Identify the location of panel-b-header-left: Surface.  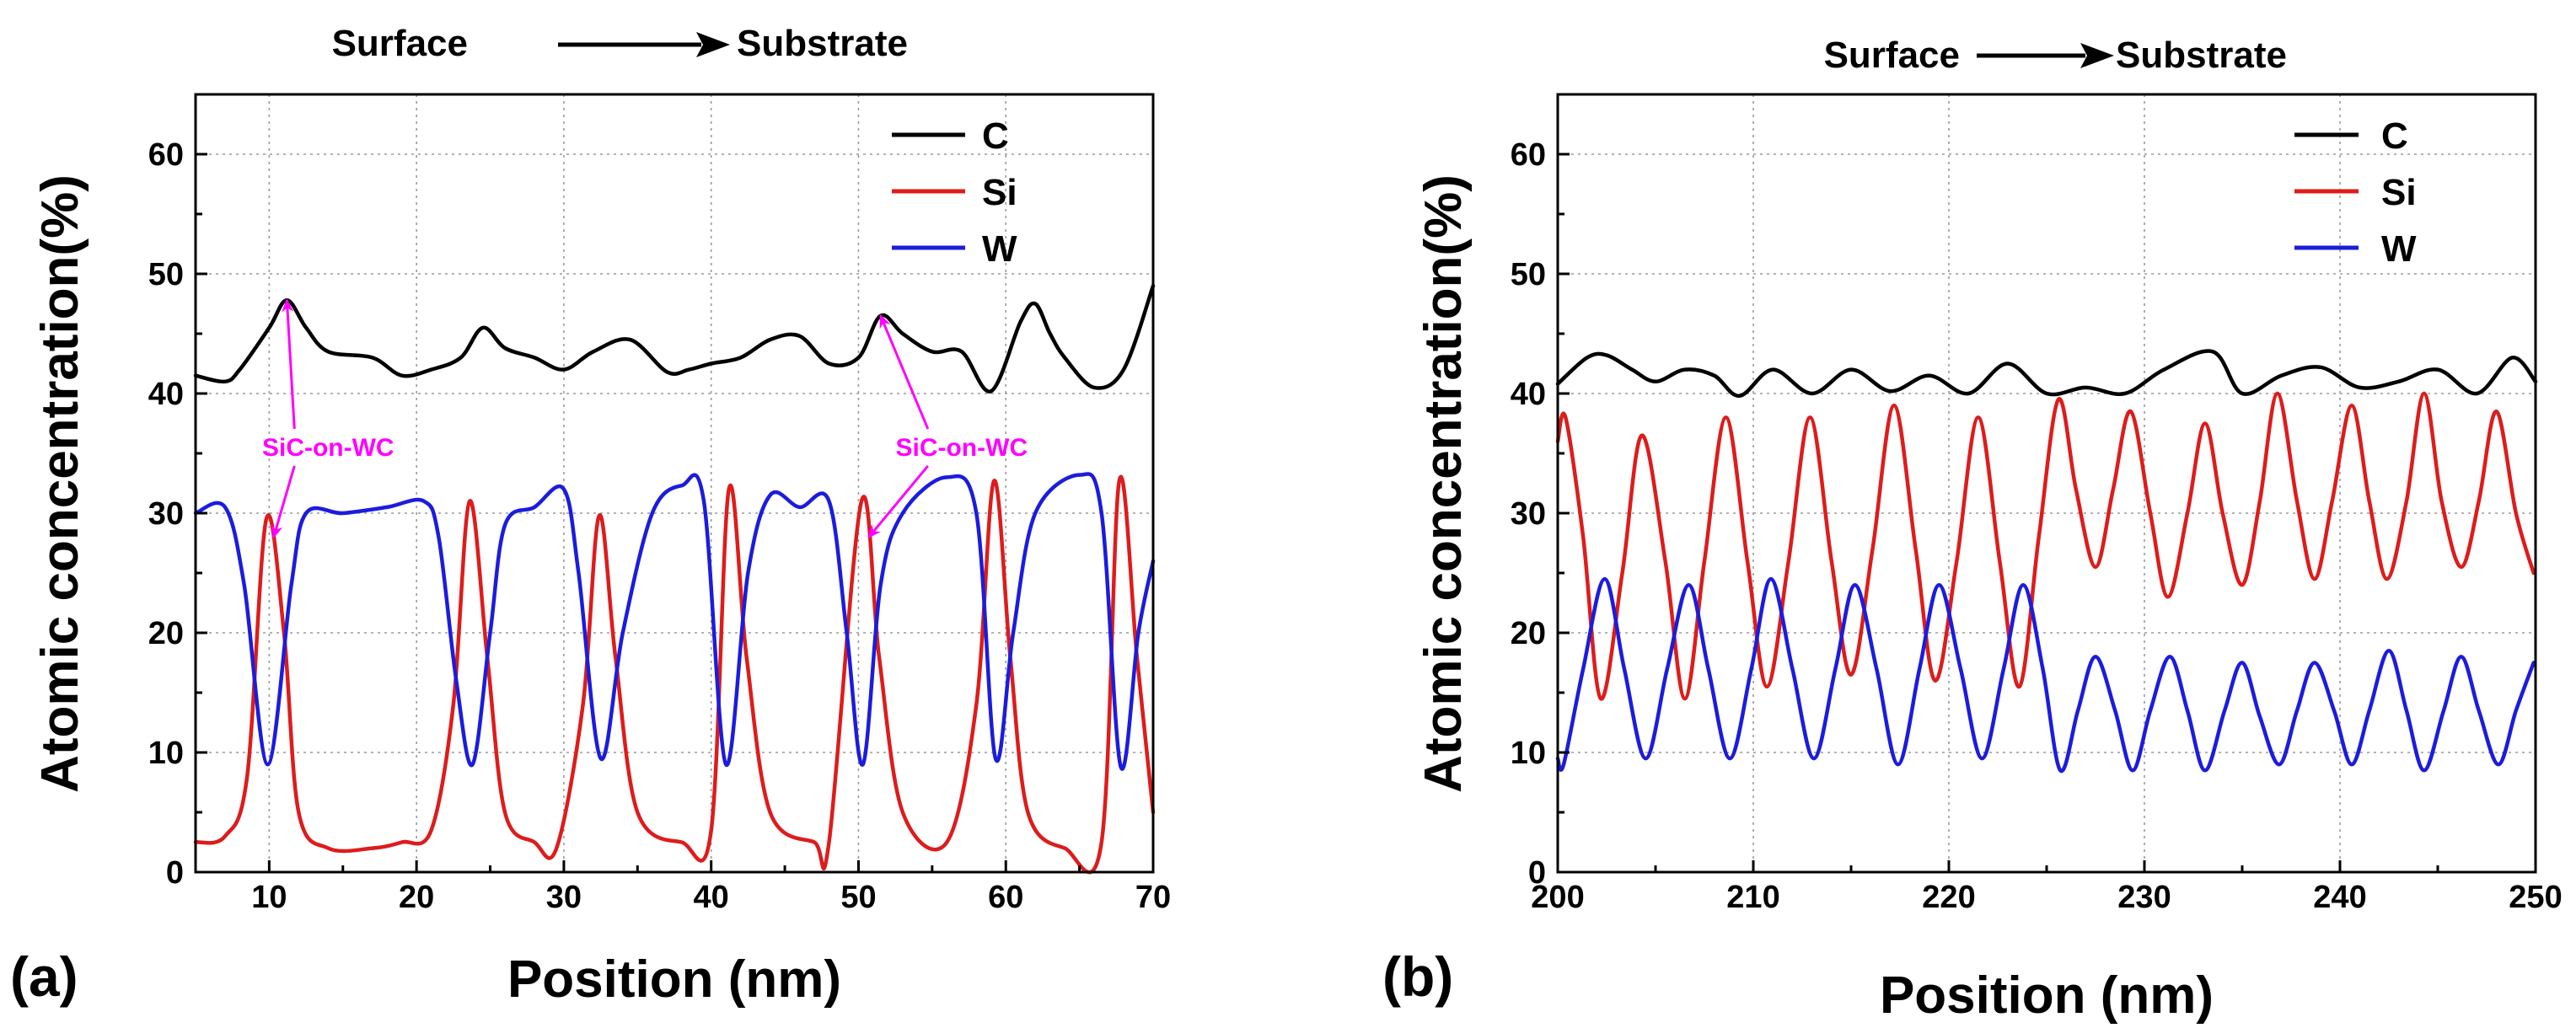
(1892, 55).